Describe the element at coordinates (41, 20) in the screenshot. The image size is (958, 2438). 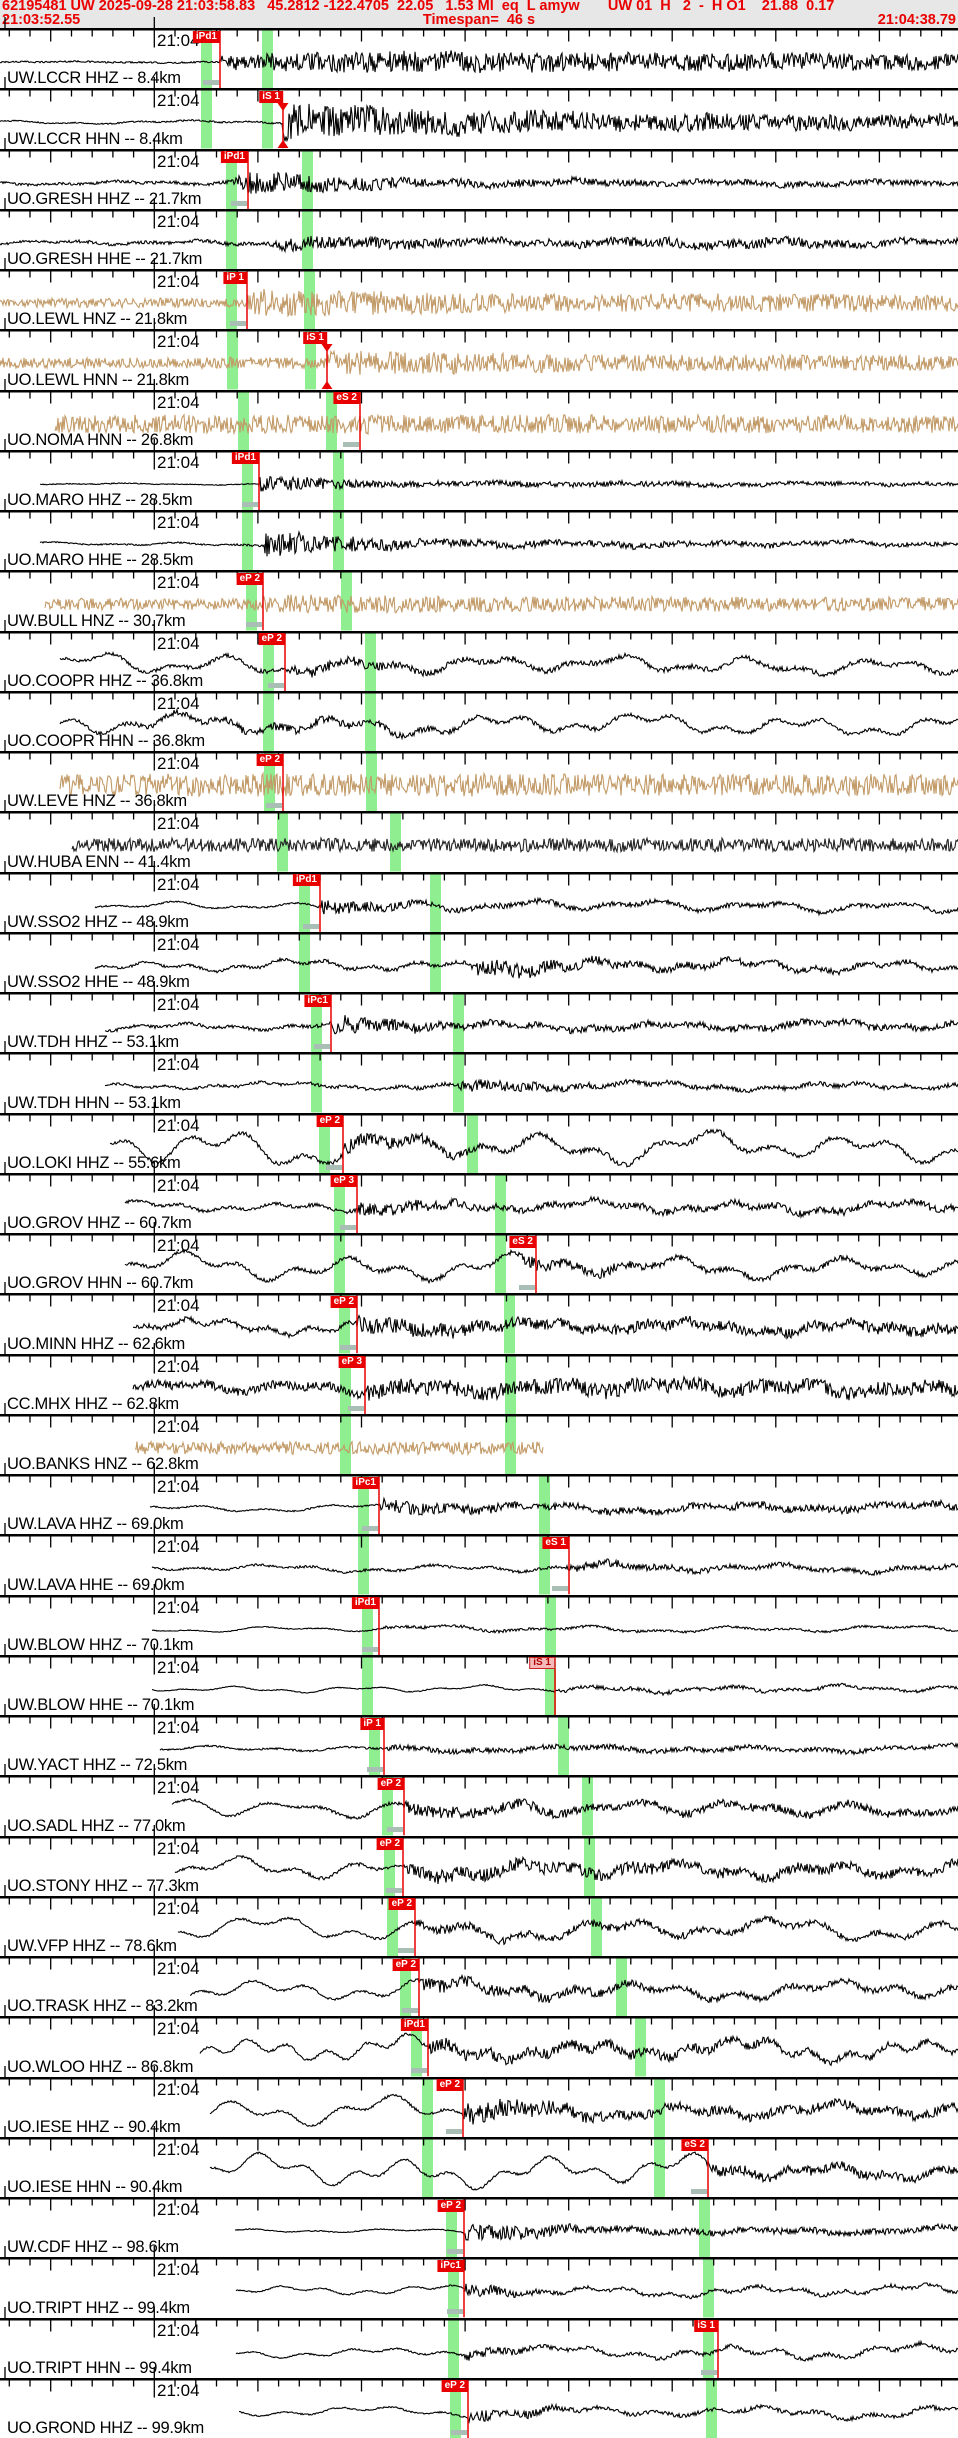
I see `window-start-time: 21:03:52.55` at that location.